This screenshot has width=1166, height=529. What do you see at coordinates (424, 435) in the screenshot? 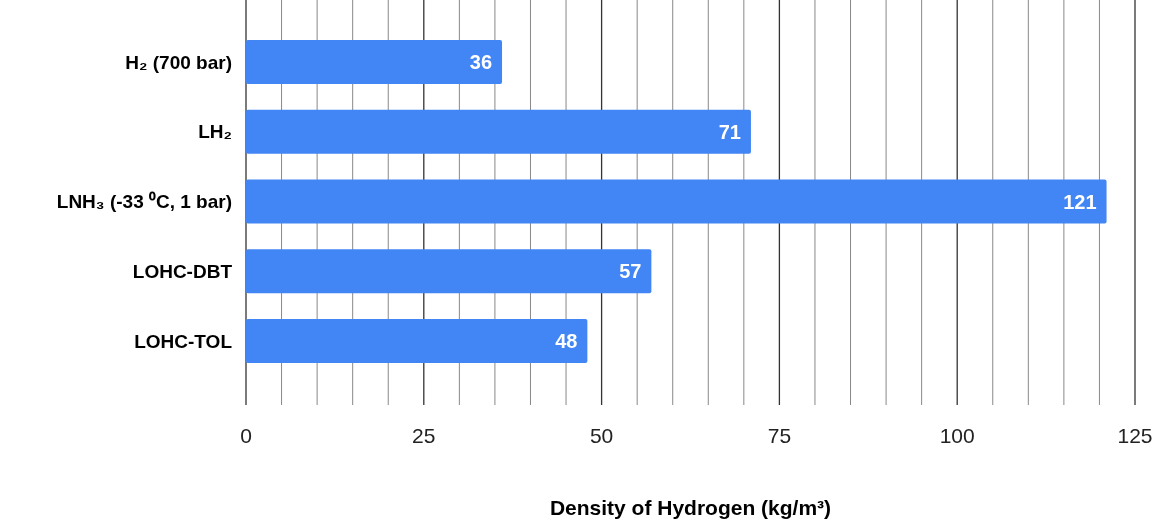
I see `x-tick-label: 25` at bounding box center [424, 435].